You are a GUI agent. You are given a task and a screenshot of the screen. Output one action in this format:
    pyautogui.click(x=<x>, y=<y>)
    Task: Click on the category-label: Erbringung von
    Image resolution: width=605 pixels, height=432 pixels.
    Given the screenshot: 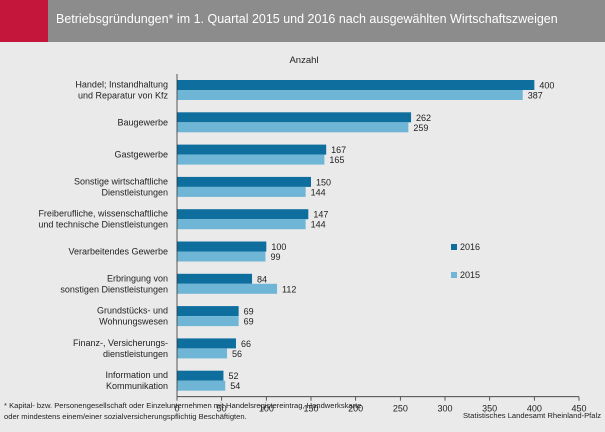 What is the action you would take?
    pyautogui.click(x=137, y=278)
    